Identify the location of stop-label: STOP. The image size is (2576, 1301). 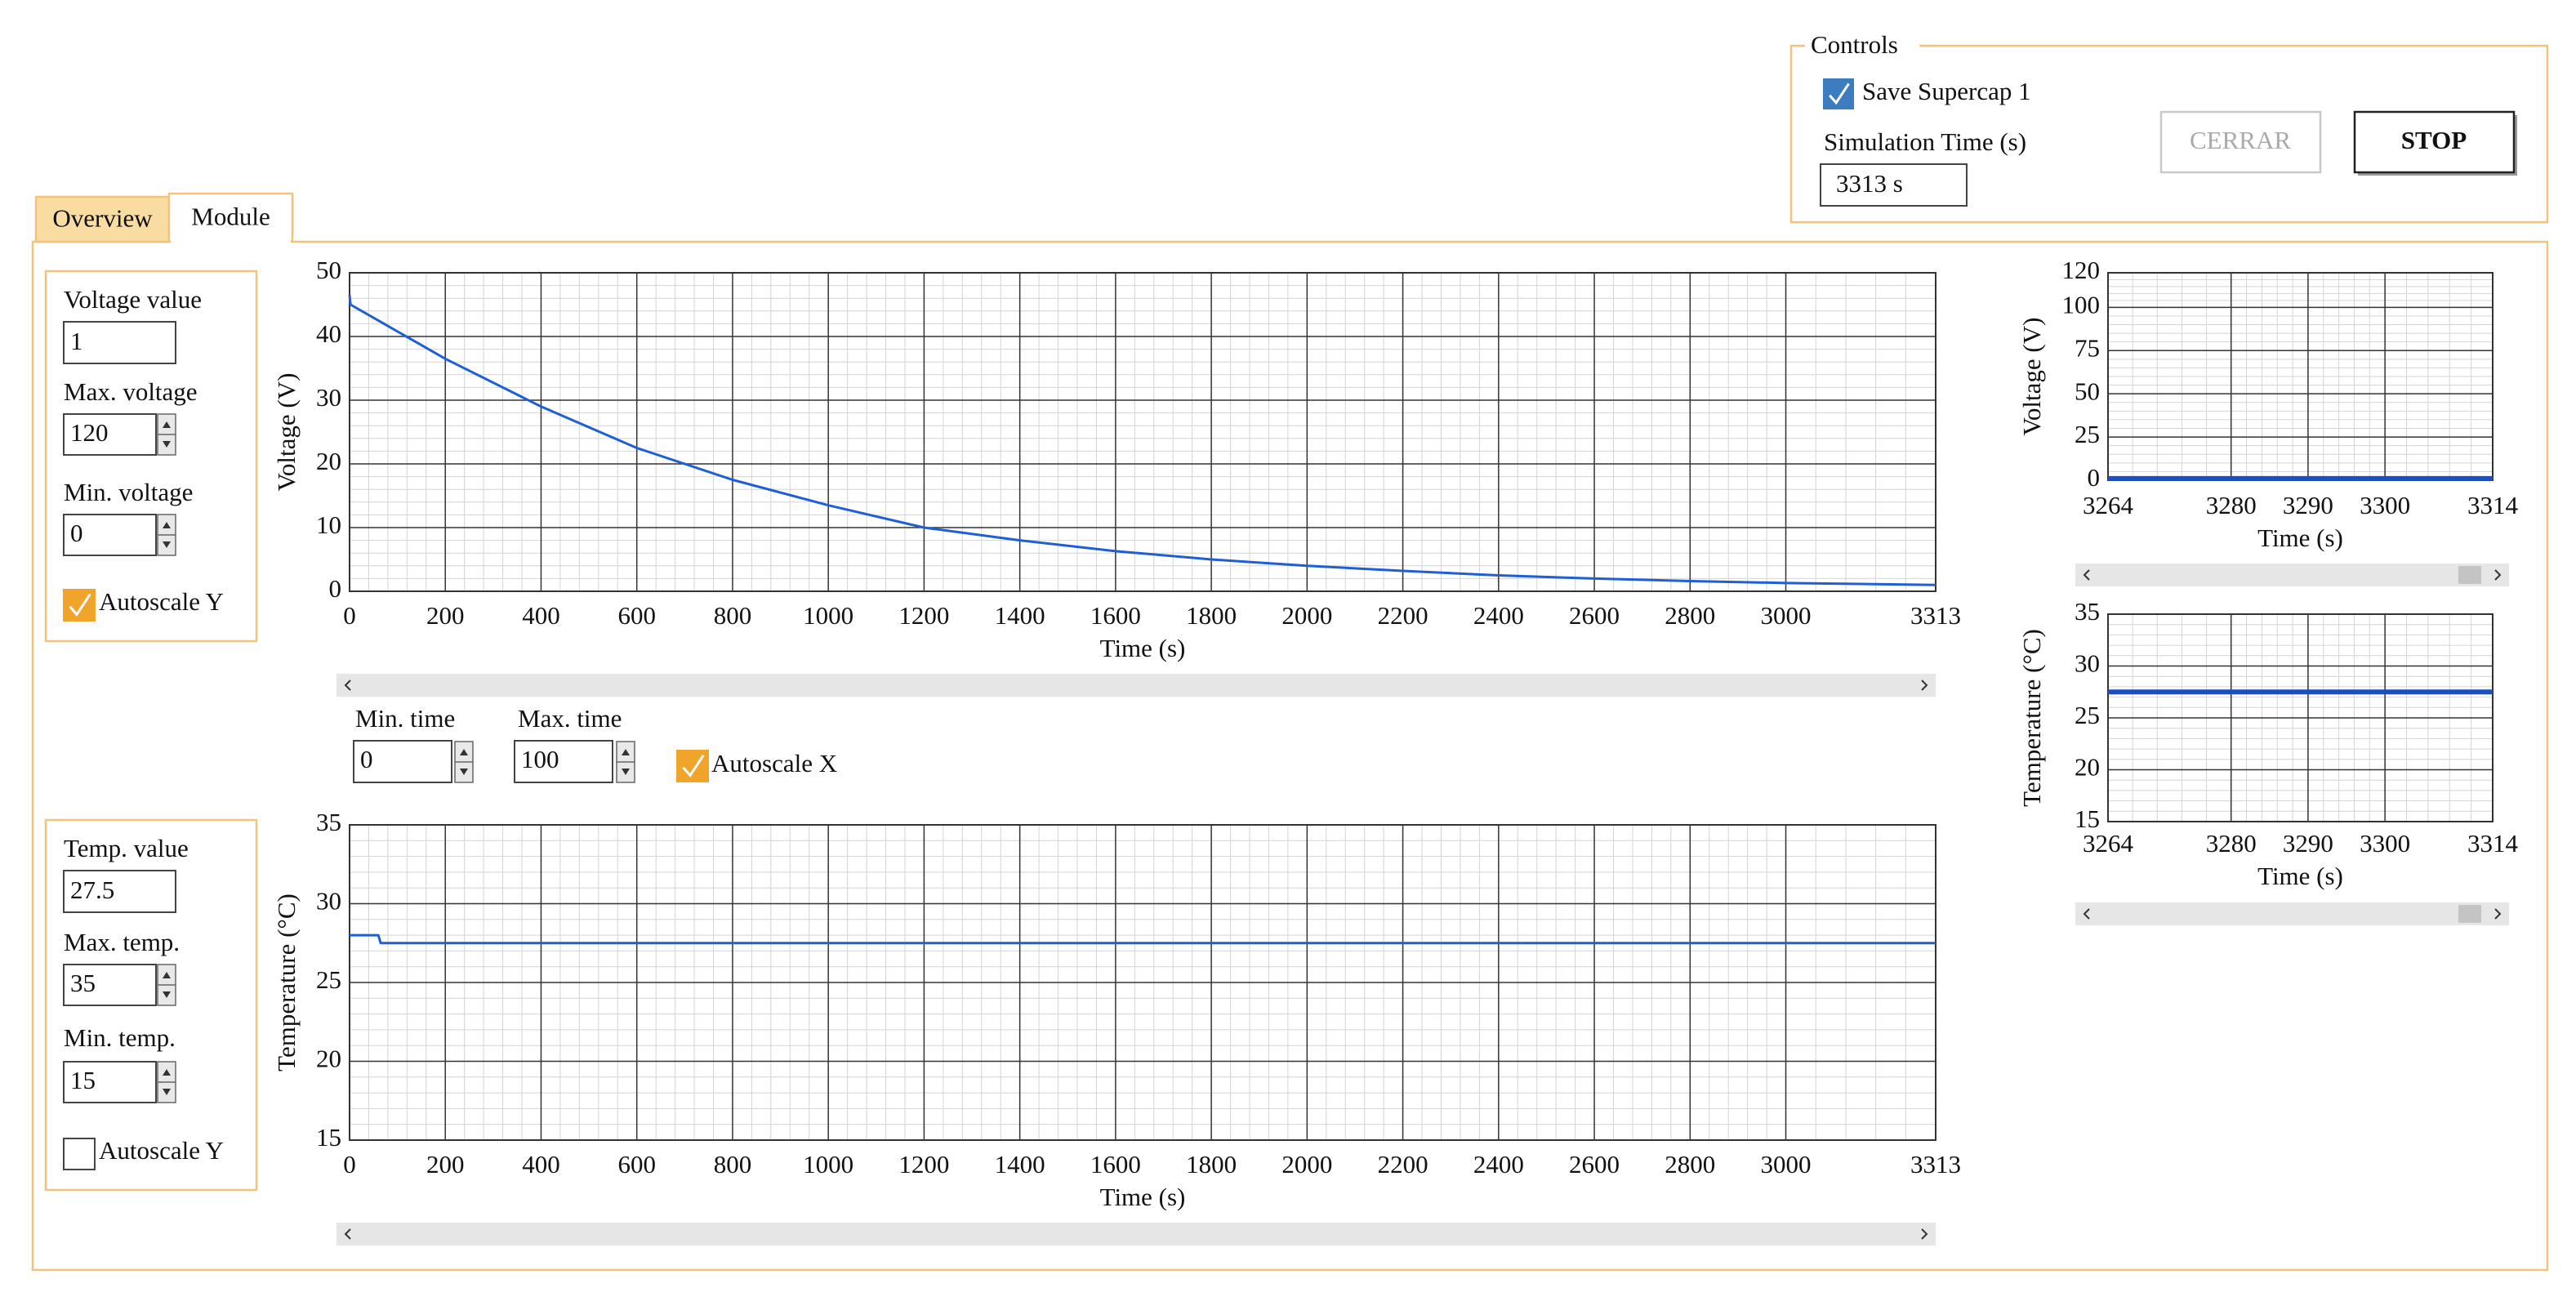
(2434, 140).